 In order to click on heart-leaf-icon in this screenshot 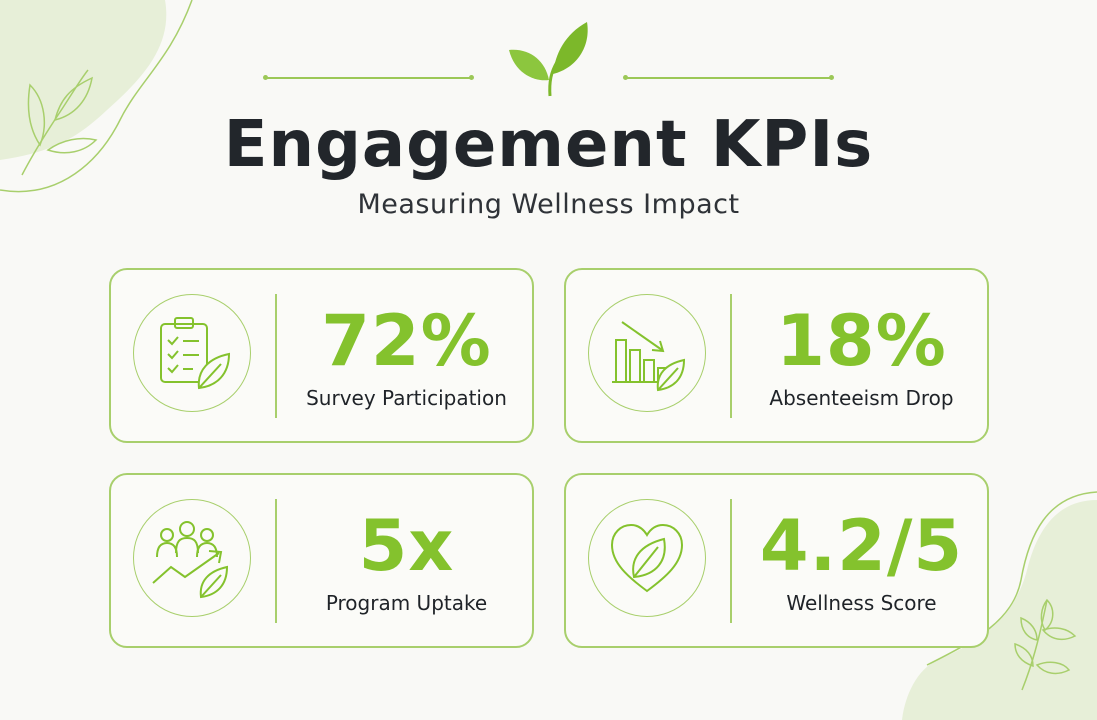, I will do `click(647, 558)`.